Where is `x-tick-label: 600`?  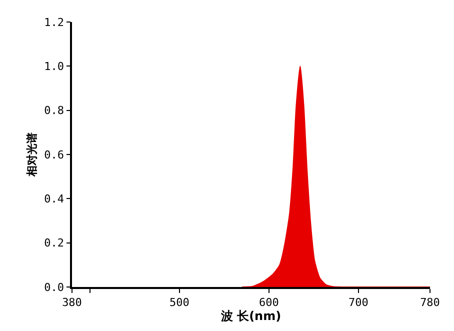 x-tick-label: 600 is located at coordinates (268, 302).